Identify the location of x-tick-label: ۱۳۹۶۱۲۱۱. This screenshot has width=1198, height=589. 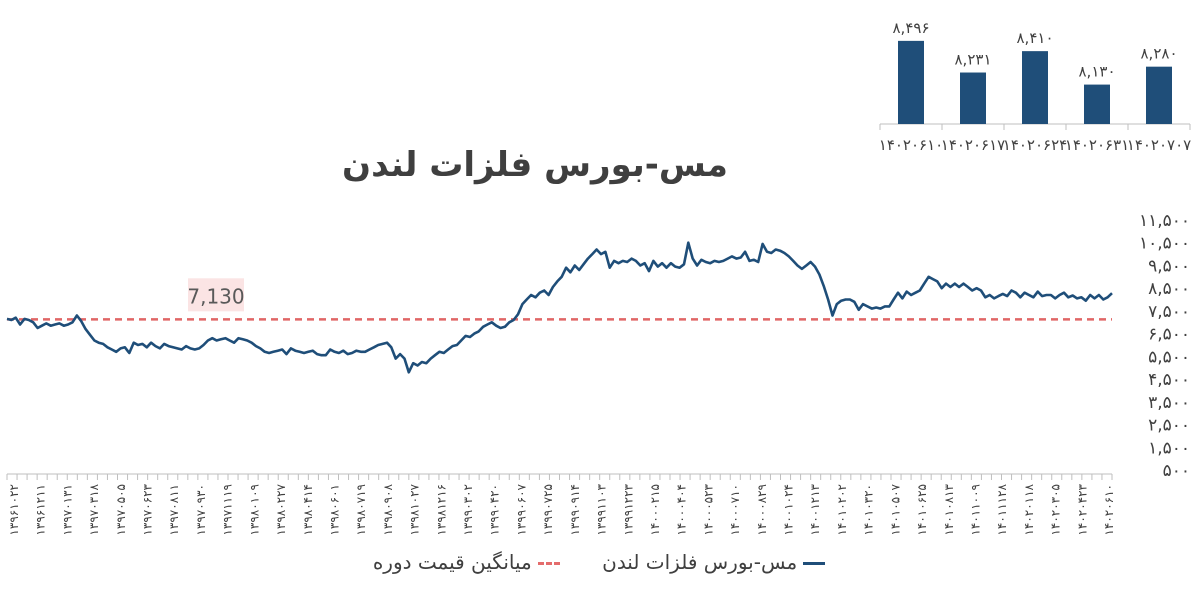
(41, 510).